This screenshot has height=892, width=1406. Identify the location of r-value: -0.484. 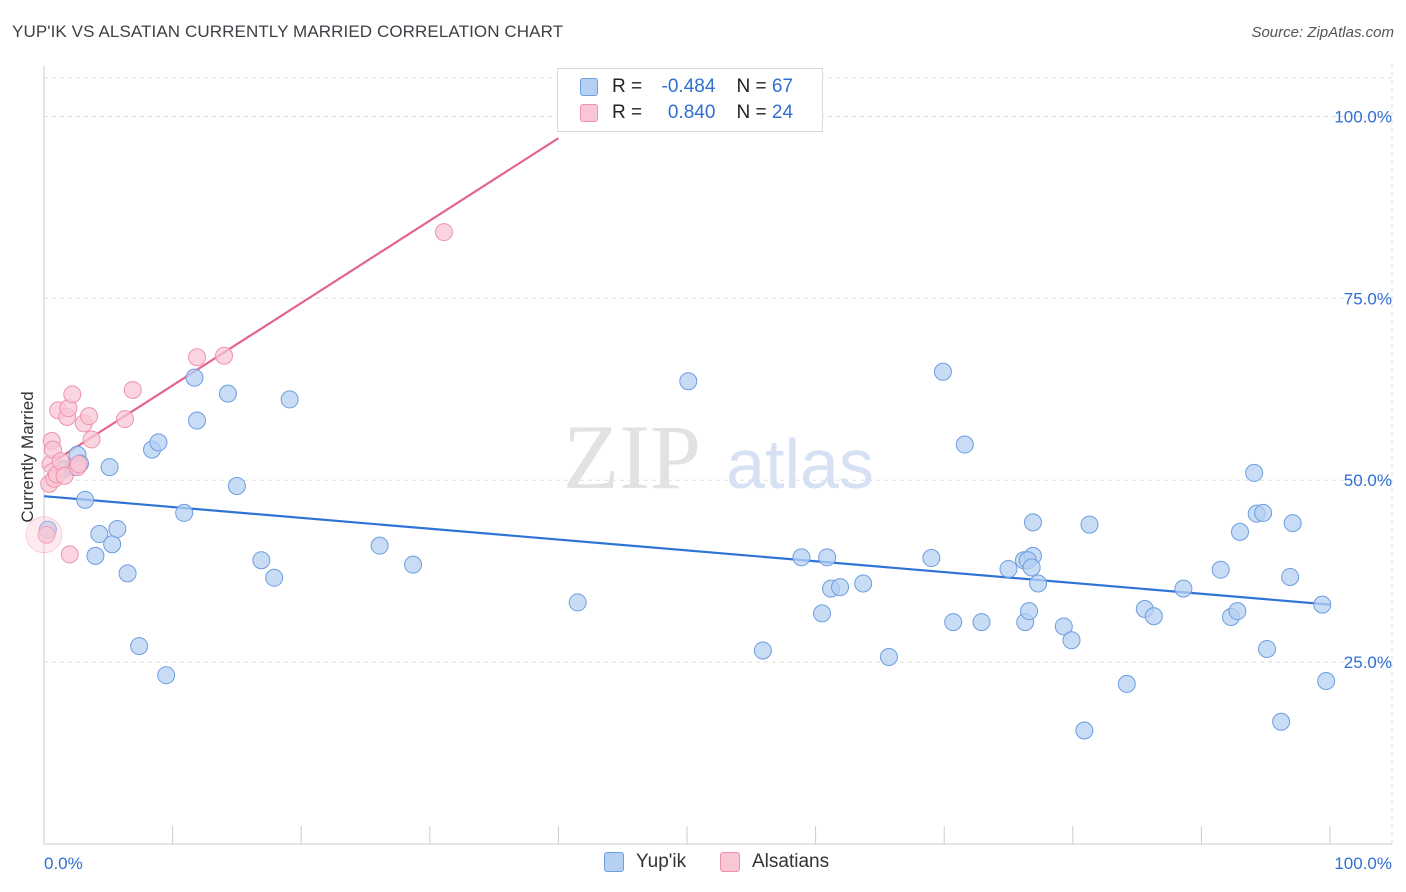
(688, 86).